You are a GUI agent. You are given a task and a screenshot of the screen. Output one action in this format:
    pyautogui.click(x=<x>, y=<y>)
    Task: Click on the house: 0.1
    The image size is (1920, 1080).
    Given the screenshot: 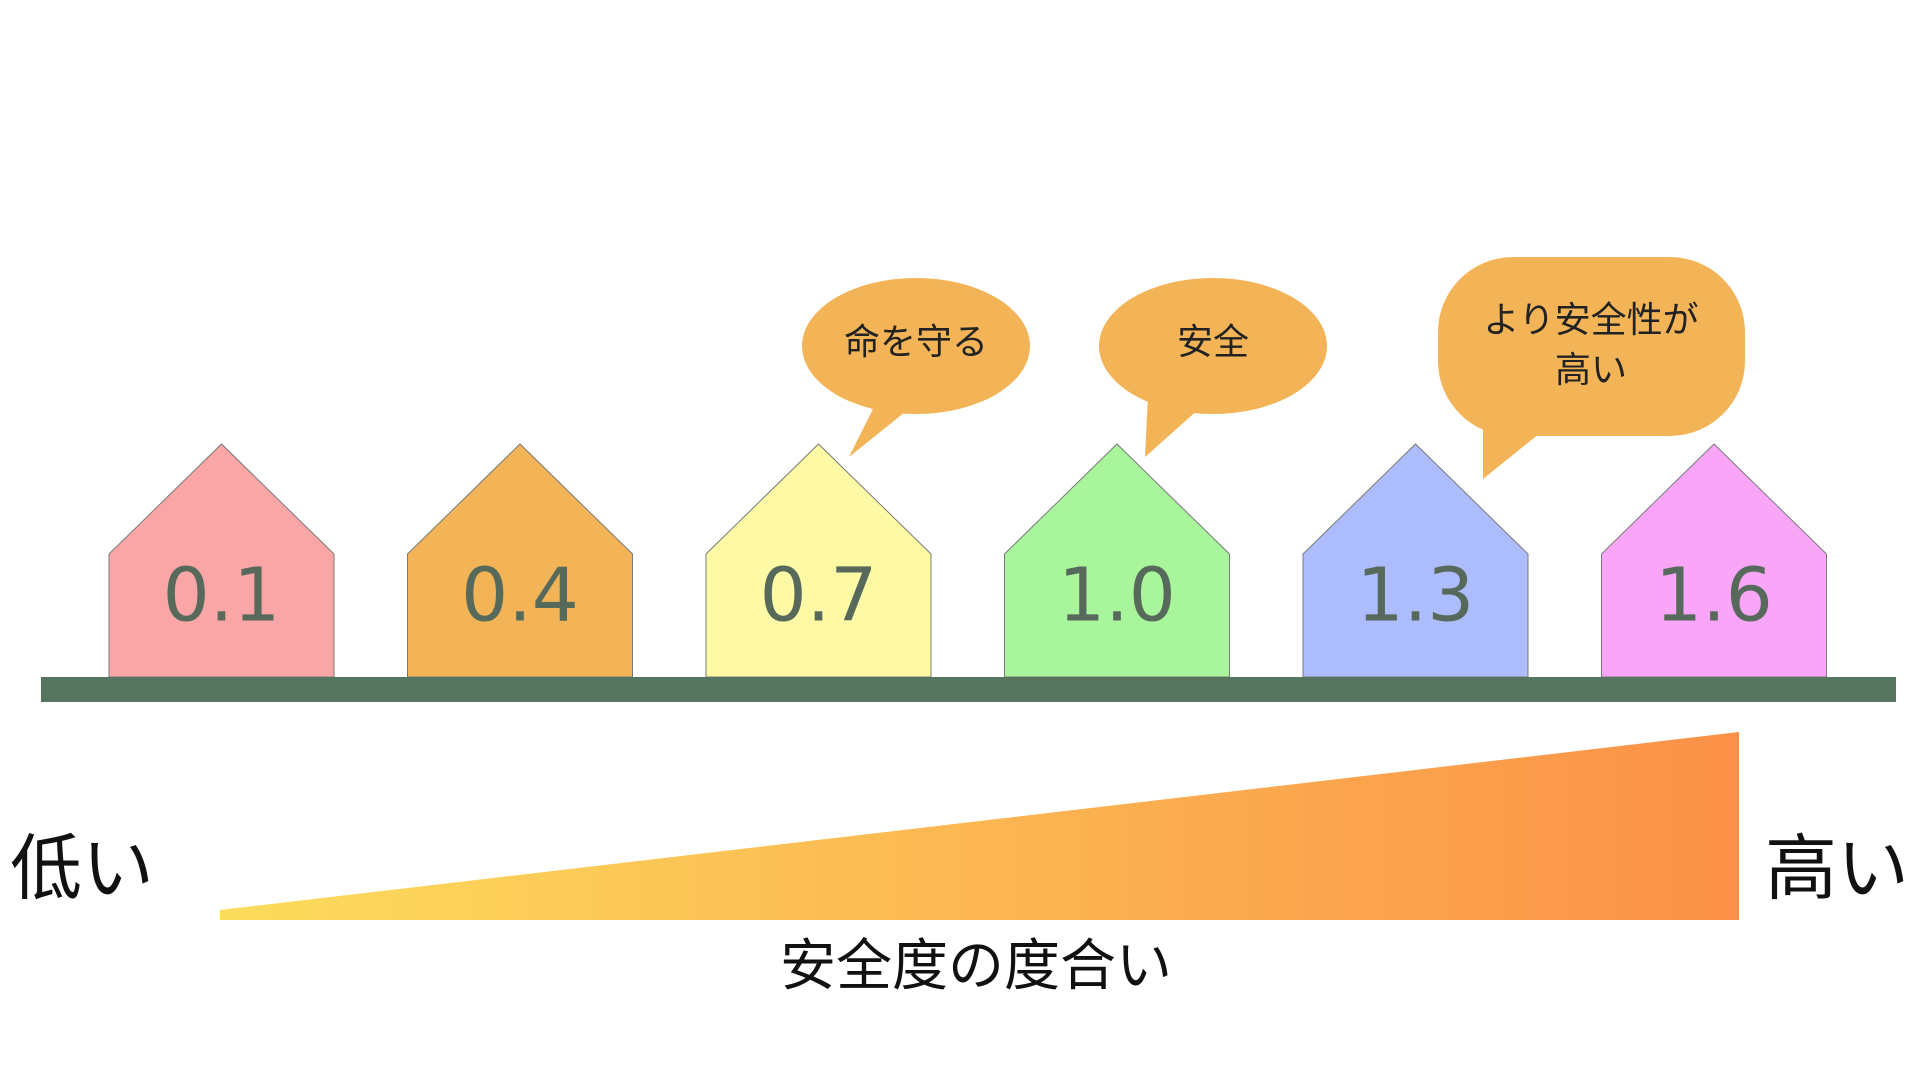 What is the action you would take?
    pyautogui.click(x=221, y=560)
    